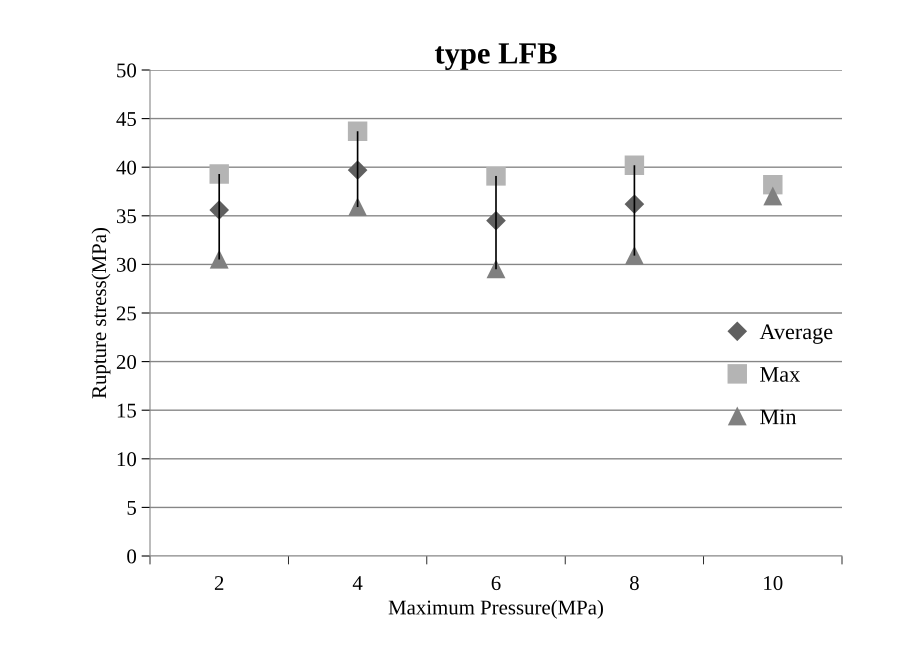 This screenshot has height=665, width=924. What do you see at coordinates (796, 334) in the screenshot?
I see `legend-label: Average` at bounding box center [796, 334].